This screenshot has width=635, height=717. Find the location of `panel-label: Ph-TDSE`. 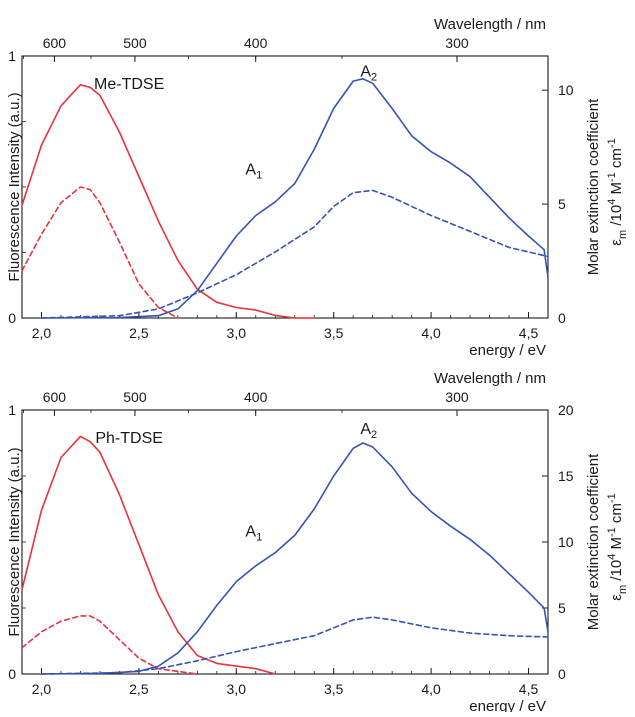

panel-label: Ph-TDSE is located at coordinates (129, 438).